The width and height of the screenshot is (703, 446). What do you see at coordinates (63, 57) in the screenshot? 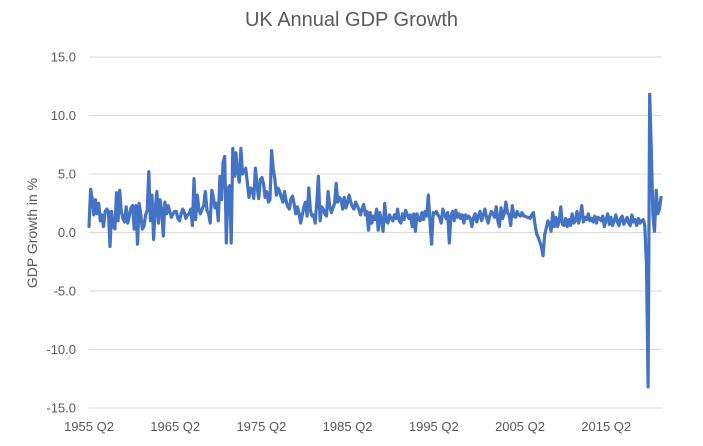
I see `y-tick-label: 15.0` at bounding box center [63, 57].